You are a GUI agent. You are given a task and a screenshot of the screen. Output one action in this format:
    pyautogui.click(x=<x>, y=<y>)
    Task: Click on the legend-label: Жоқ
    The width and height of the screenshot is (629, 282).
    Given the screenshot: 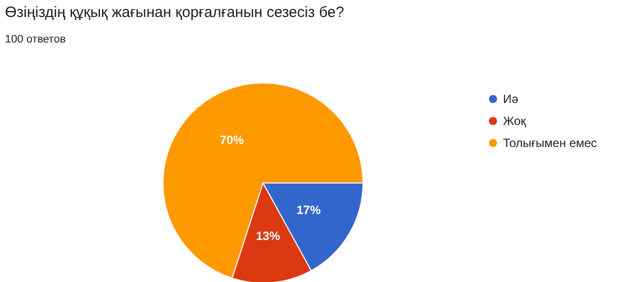 What is the action you would take?
    pyautogui.click(x=515, y=121)
    